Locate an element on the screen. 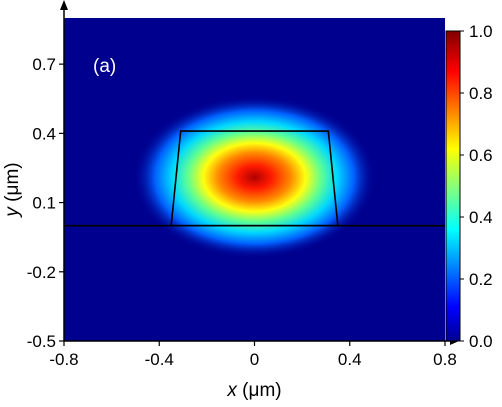 The image size is (502, 407). y-tick-label: 0.1 is located at coordinates (44, 203).